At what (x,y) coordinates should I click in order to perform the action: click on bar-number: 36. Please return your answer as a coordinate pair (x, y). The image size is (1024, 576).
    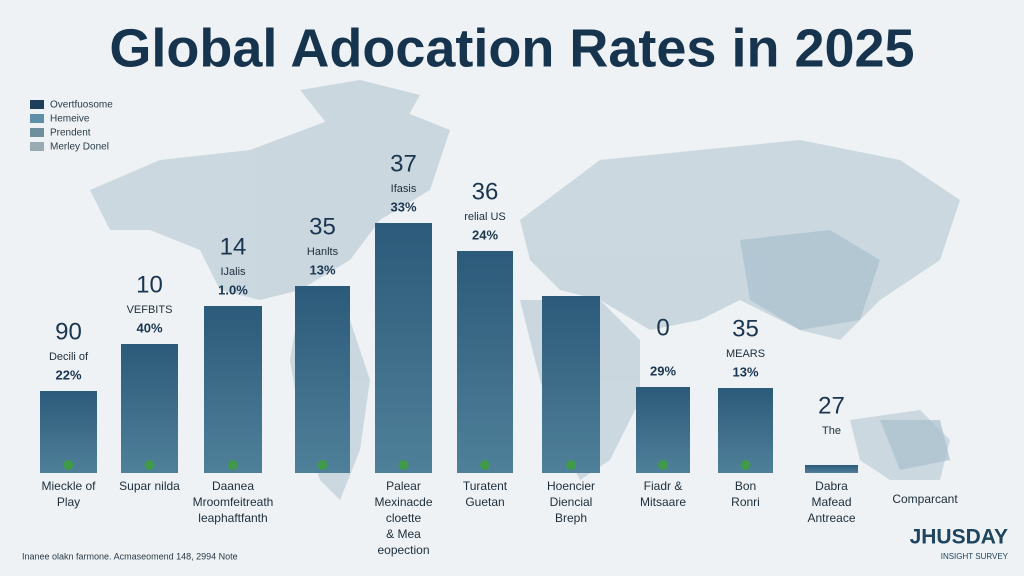
    Looking at the image, I should click on (485, 191).